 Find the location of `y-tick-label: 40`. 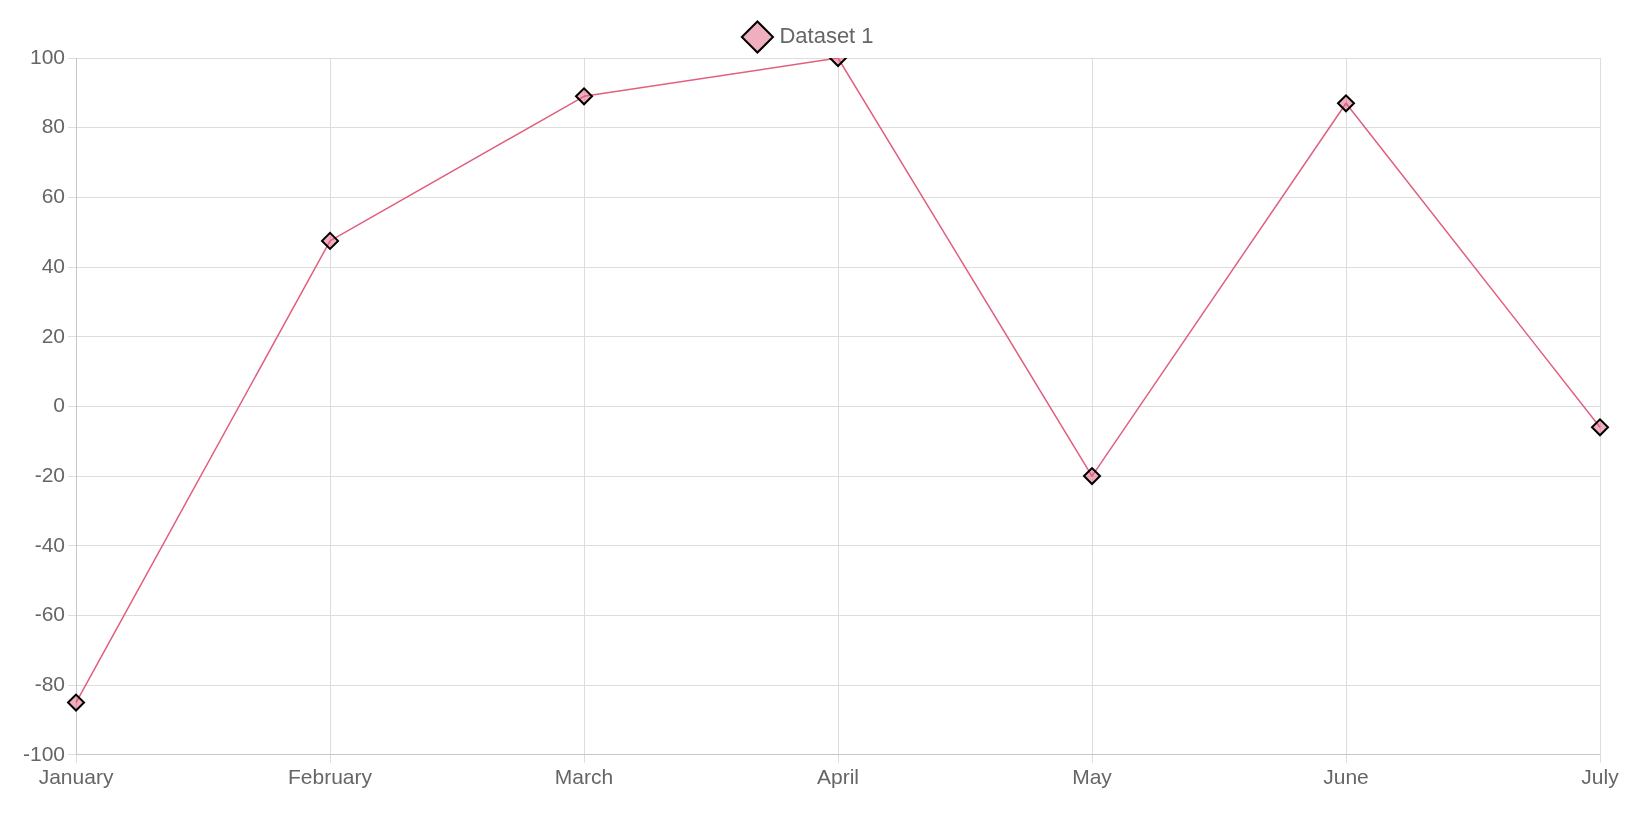

y-tick-label: 40 is located at coordinates (53, 265).